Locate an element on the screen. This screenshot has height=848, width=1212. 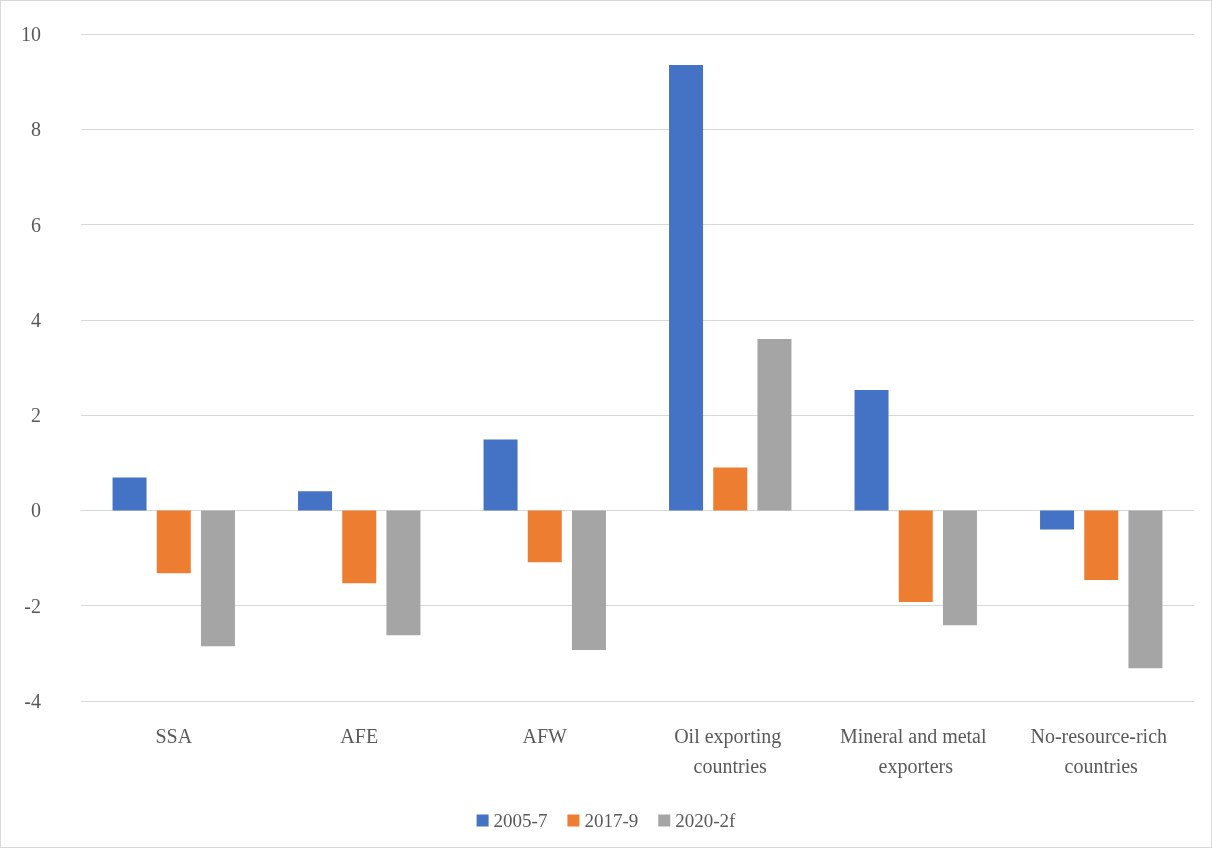
y-tick-label: 6 is located at coordinates (36, 224).